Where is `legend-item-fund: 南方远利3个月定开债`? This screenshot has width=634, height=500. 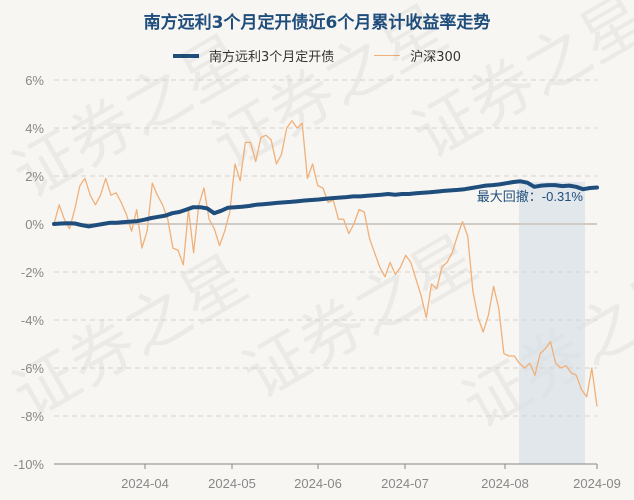 legend-item-fund: 南方远利3个月定开债 is located at coordinates (253, 55).